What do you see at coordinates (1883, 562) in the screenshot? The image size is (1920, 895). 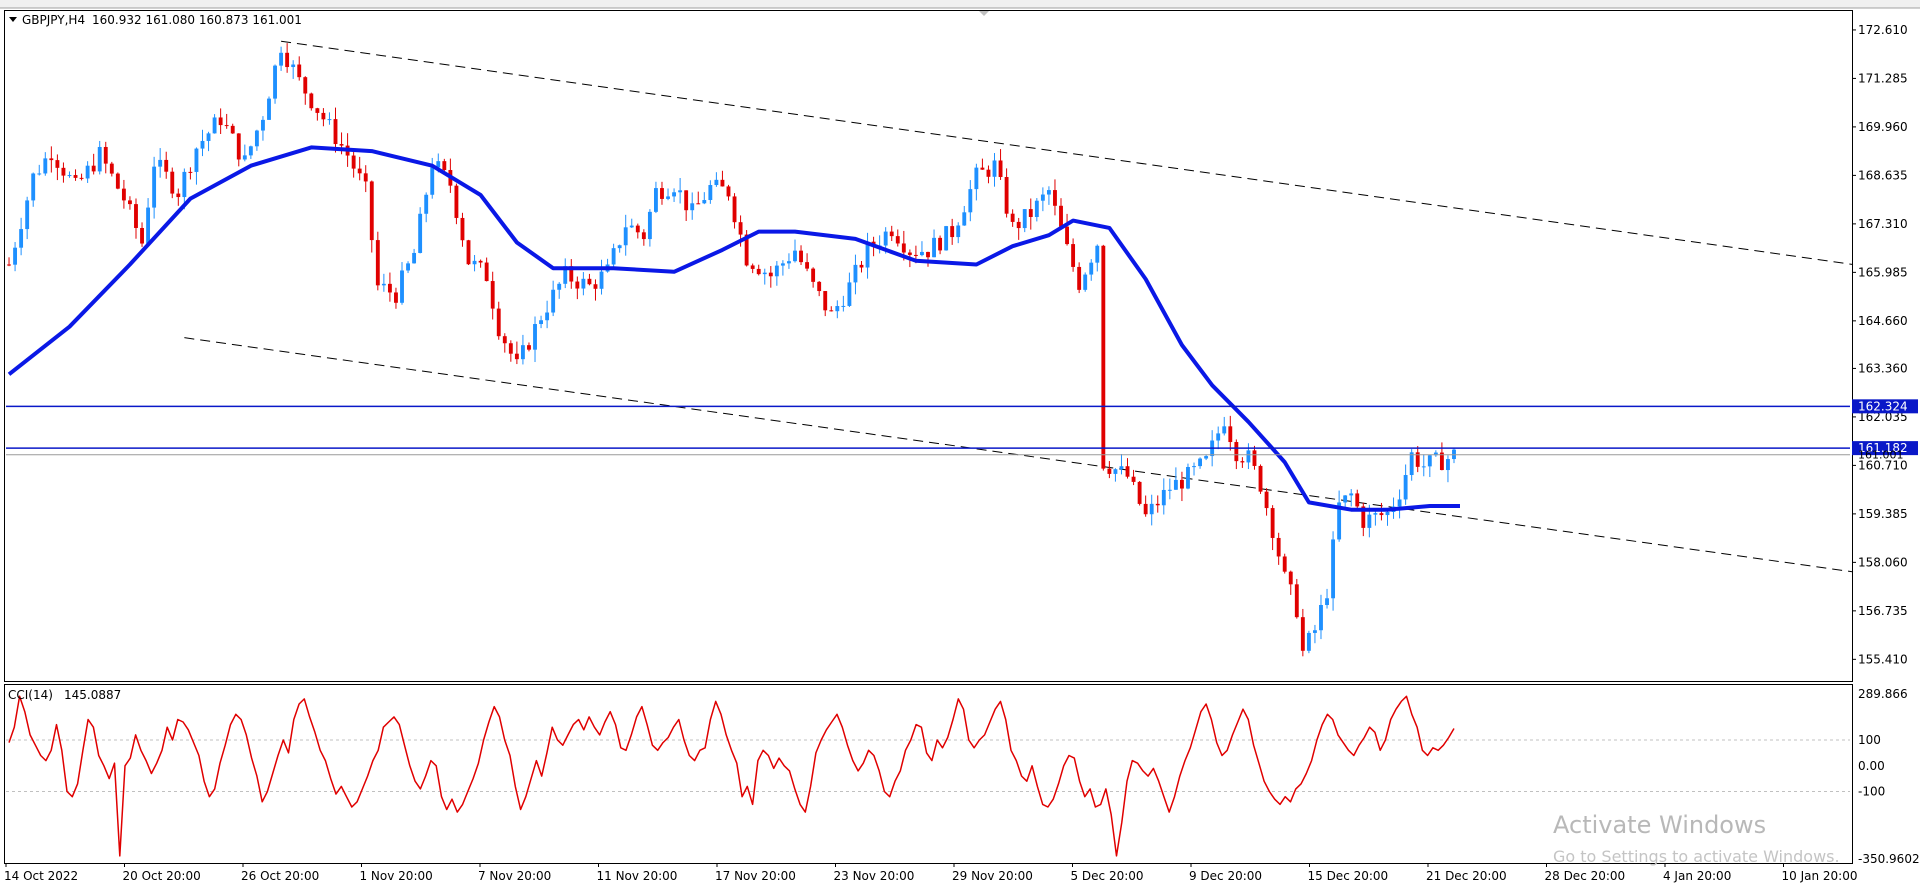 I see `price-tick-label: 158.060` at bounding box center [1883, 562].